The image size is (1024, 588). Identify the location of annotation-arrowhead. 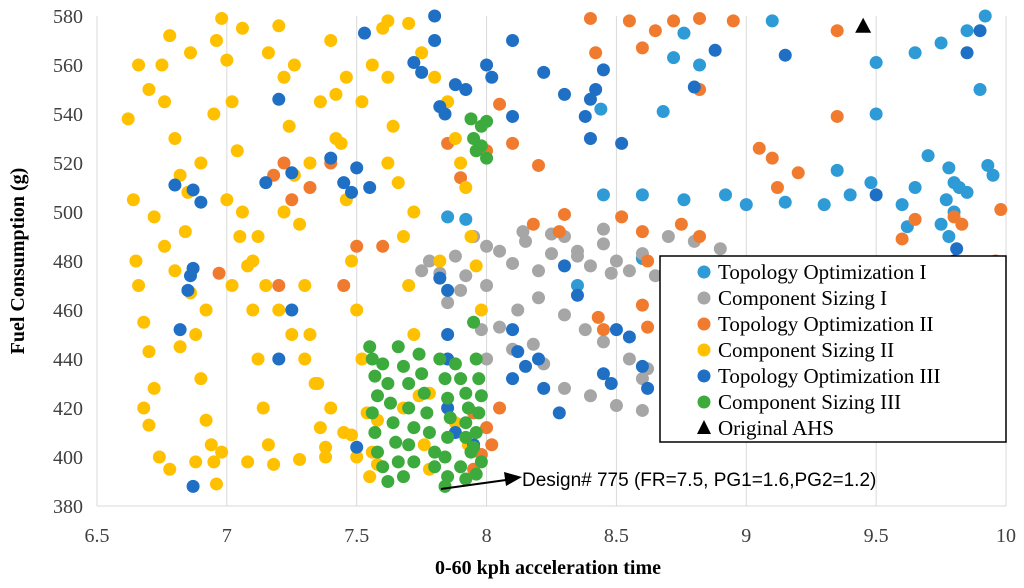
(513, 479).